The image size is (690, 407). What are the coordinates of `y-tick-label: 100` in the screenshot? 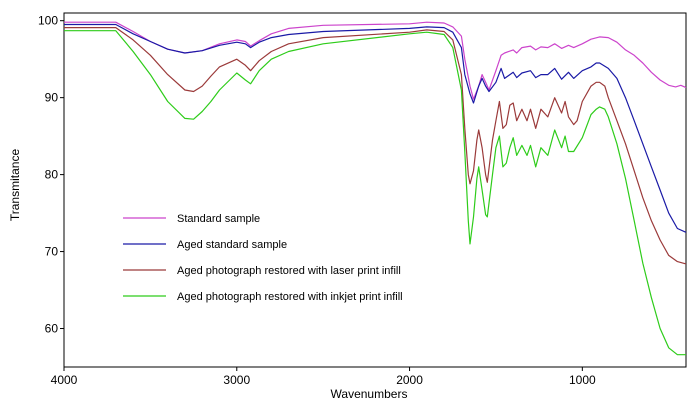 It's located at (48, 21).